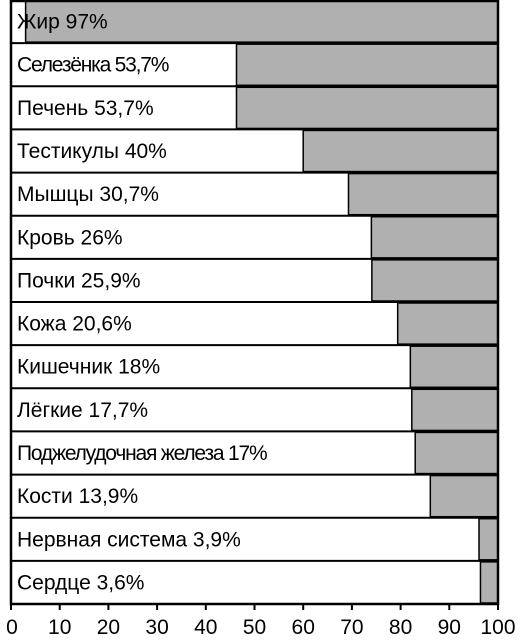  Describe the element at coordinates (88, 367) in the screenshot. I see `bar-label: Кишечник 18%` at that location.